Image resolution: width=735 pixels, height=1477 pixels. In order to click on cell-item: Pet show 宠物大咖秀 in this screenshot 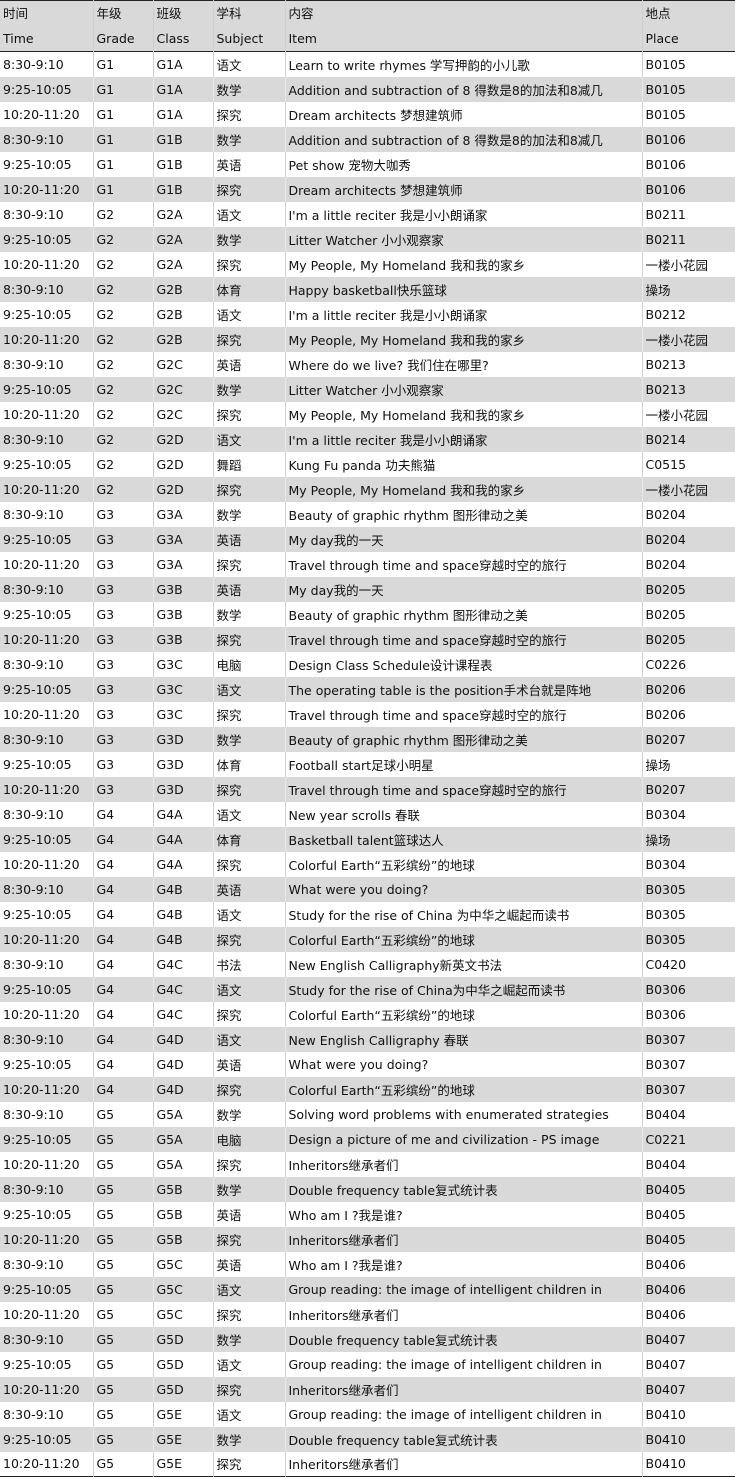, I will do `click(463, 164)`.